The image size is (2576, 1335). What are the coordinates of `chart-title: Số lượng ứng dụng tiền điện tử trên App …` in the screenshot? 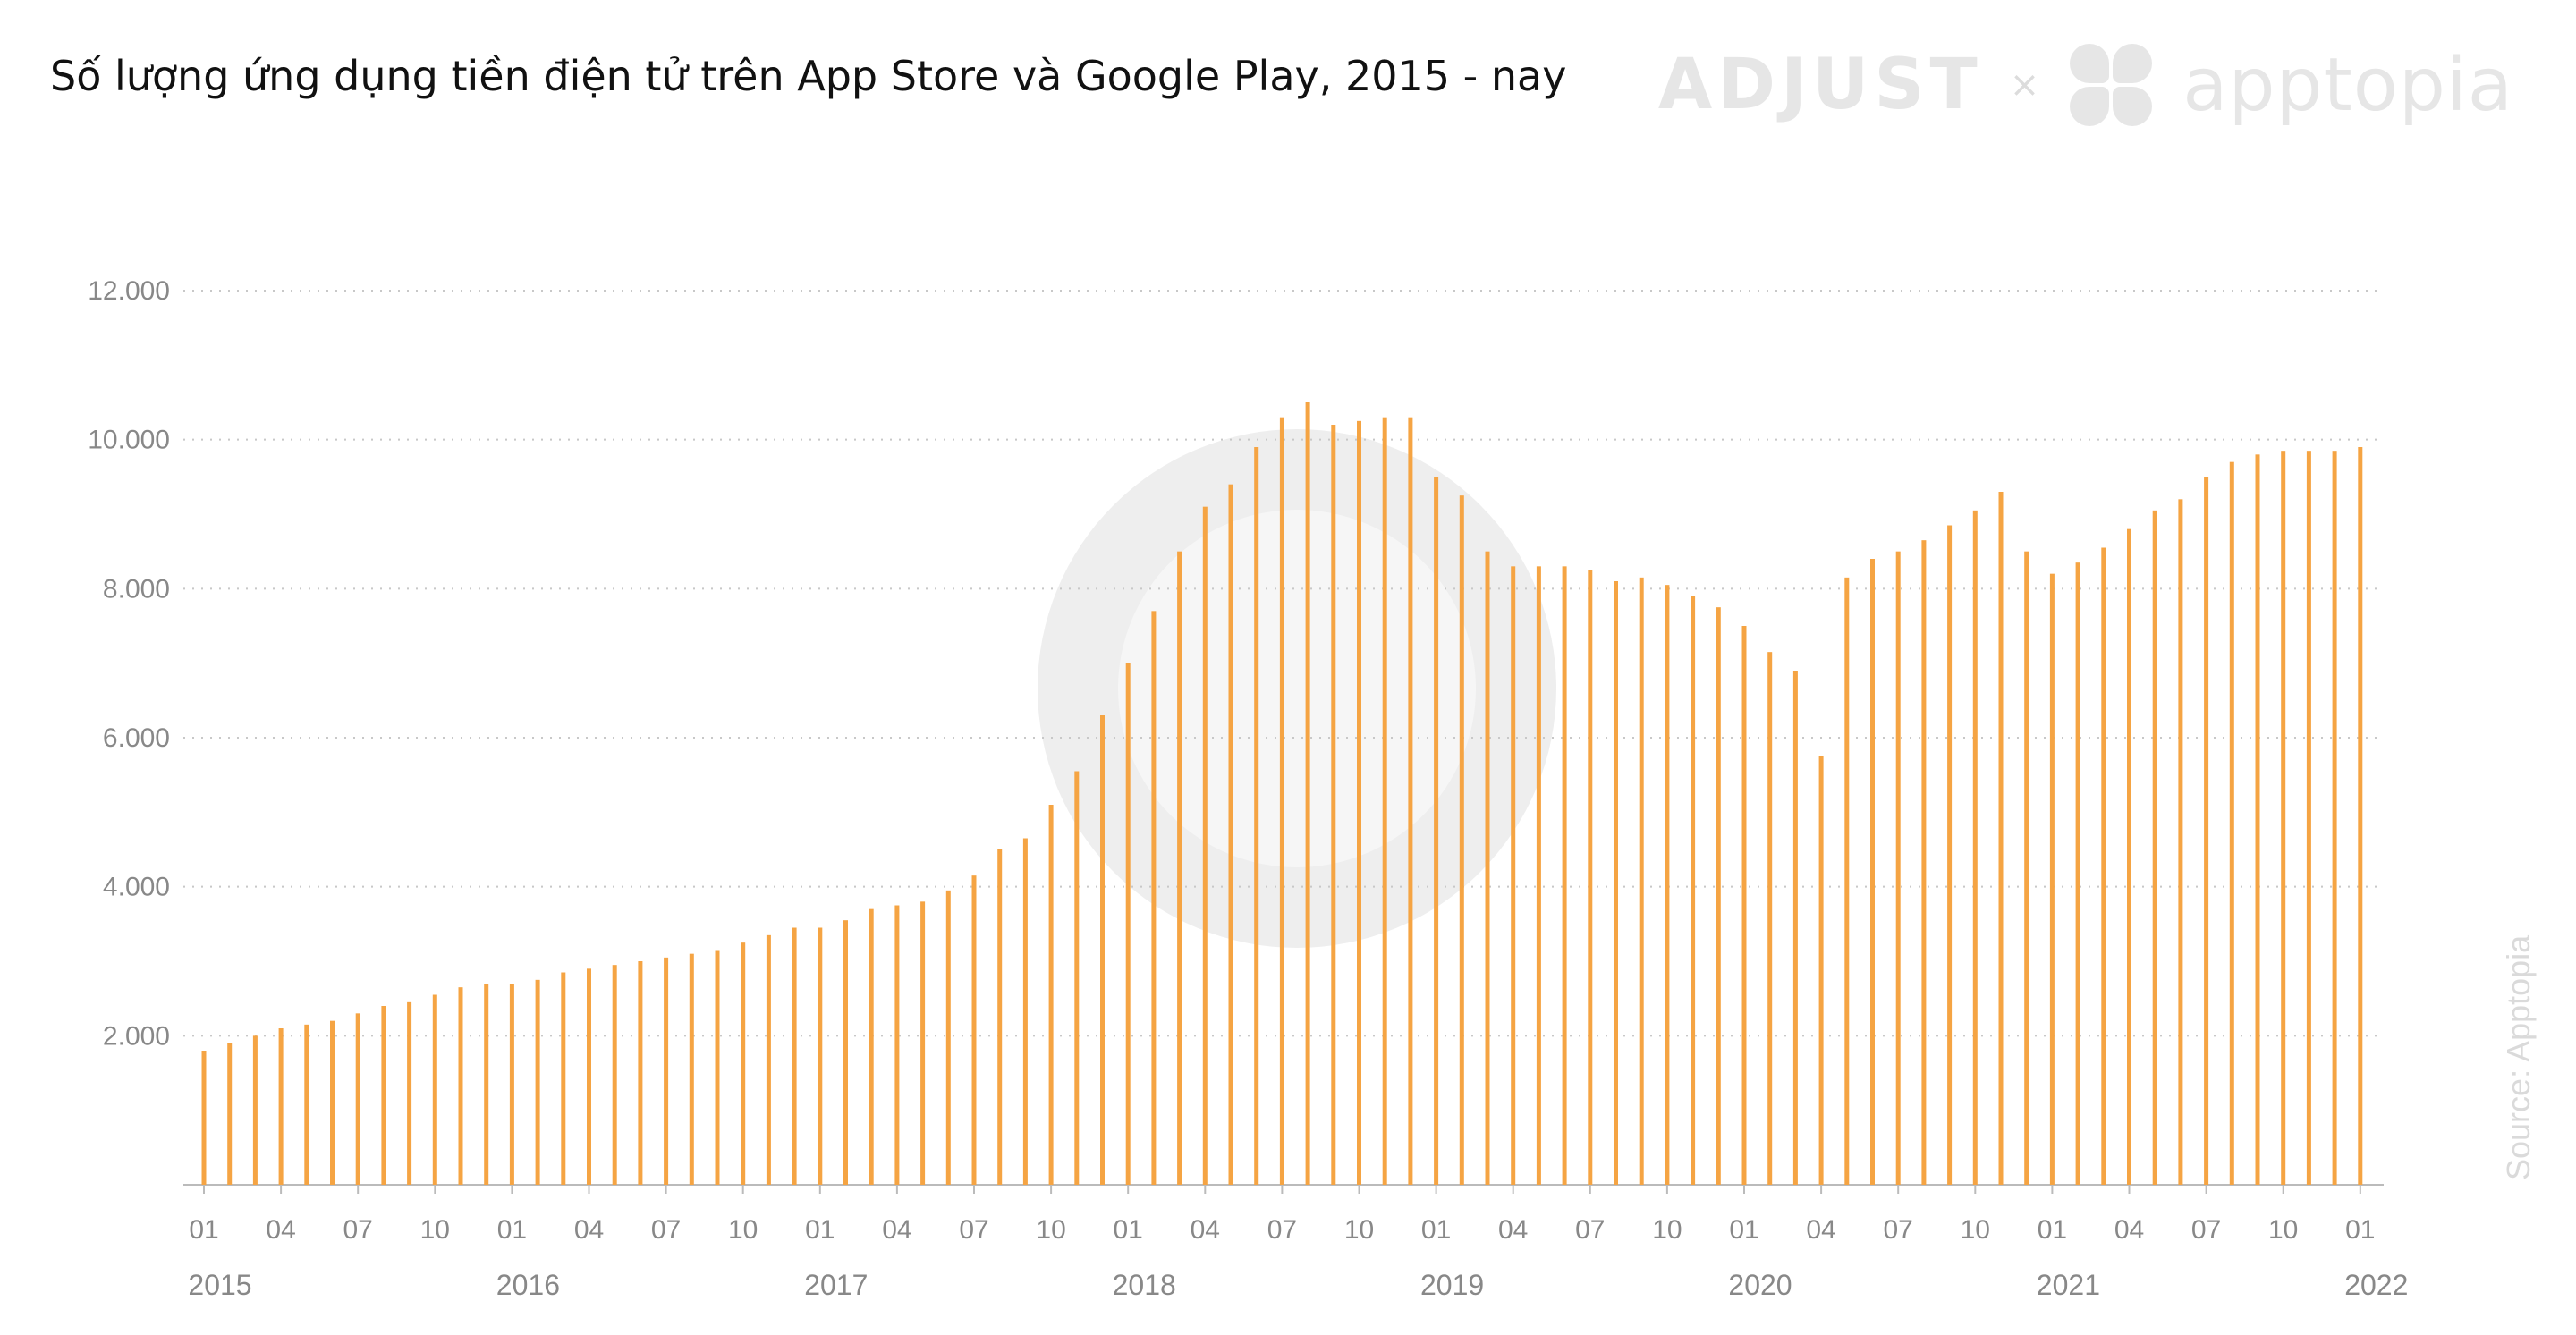 It's located at (808, 76).